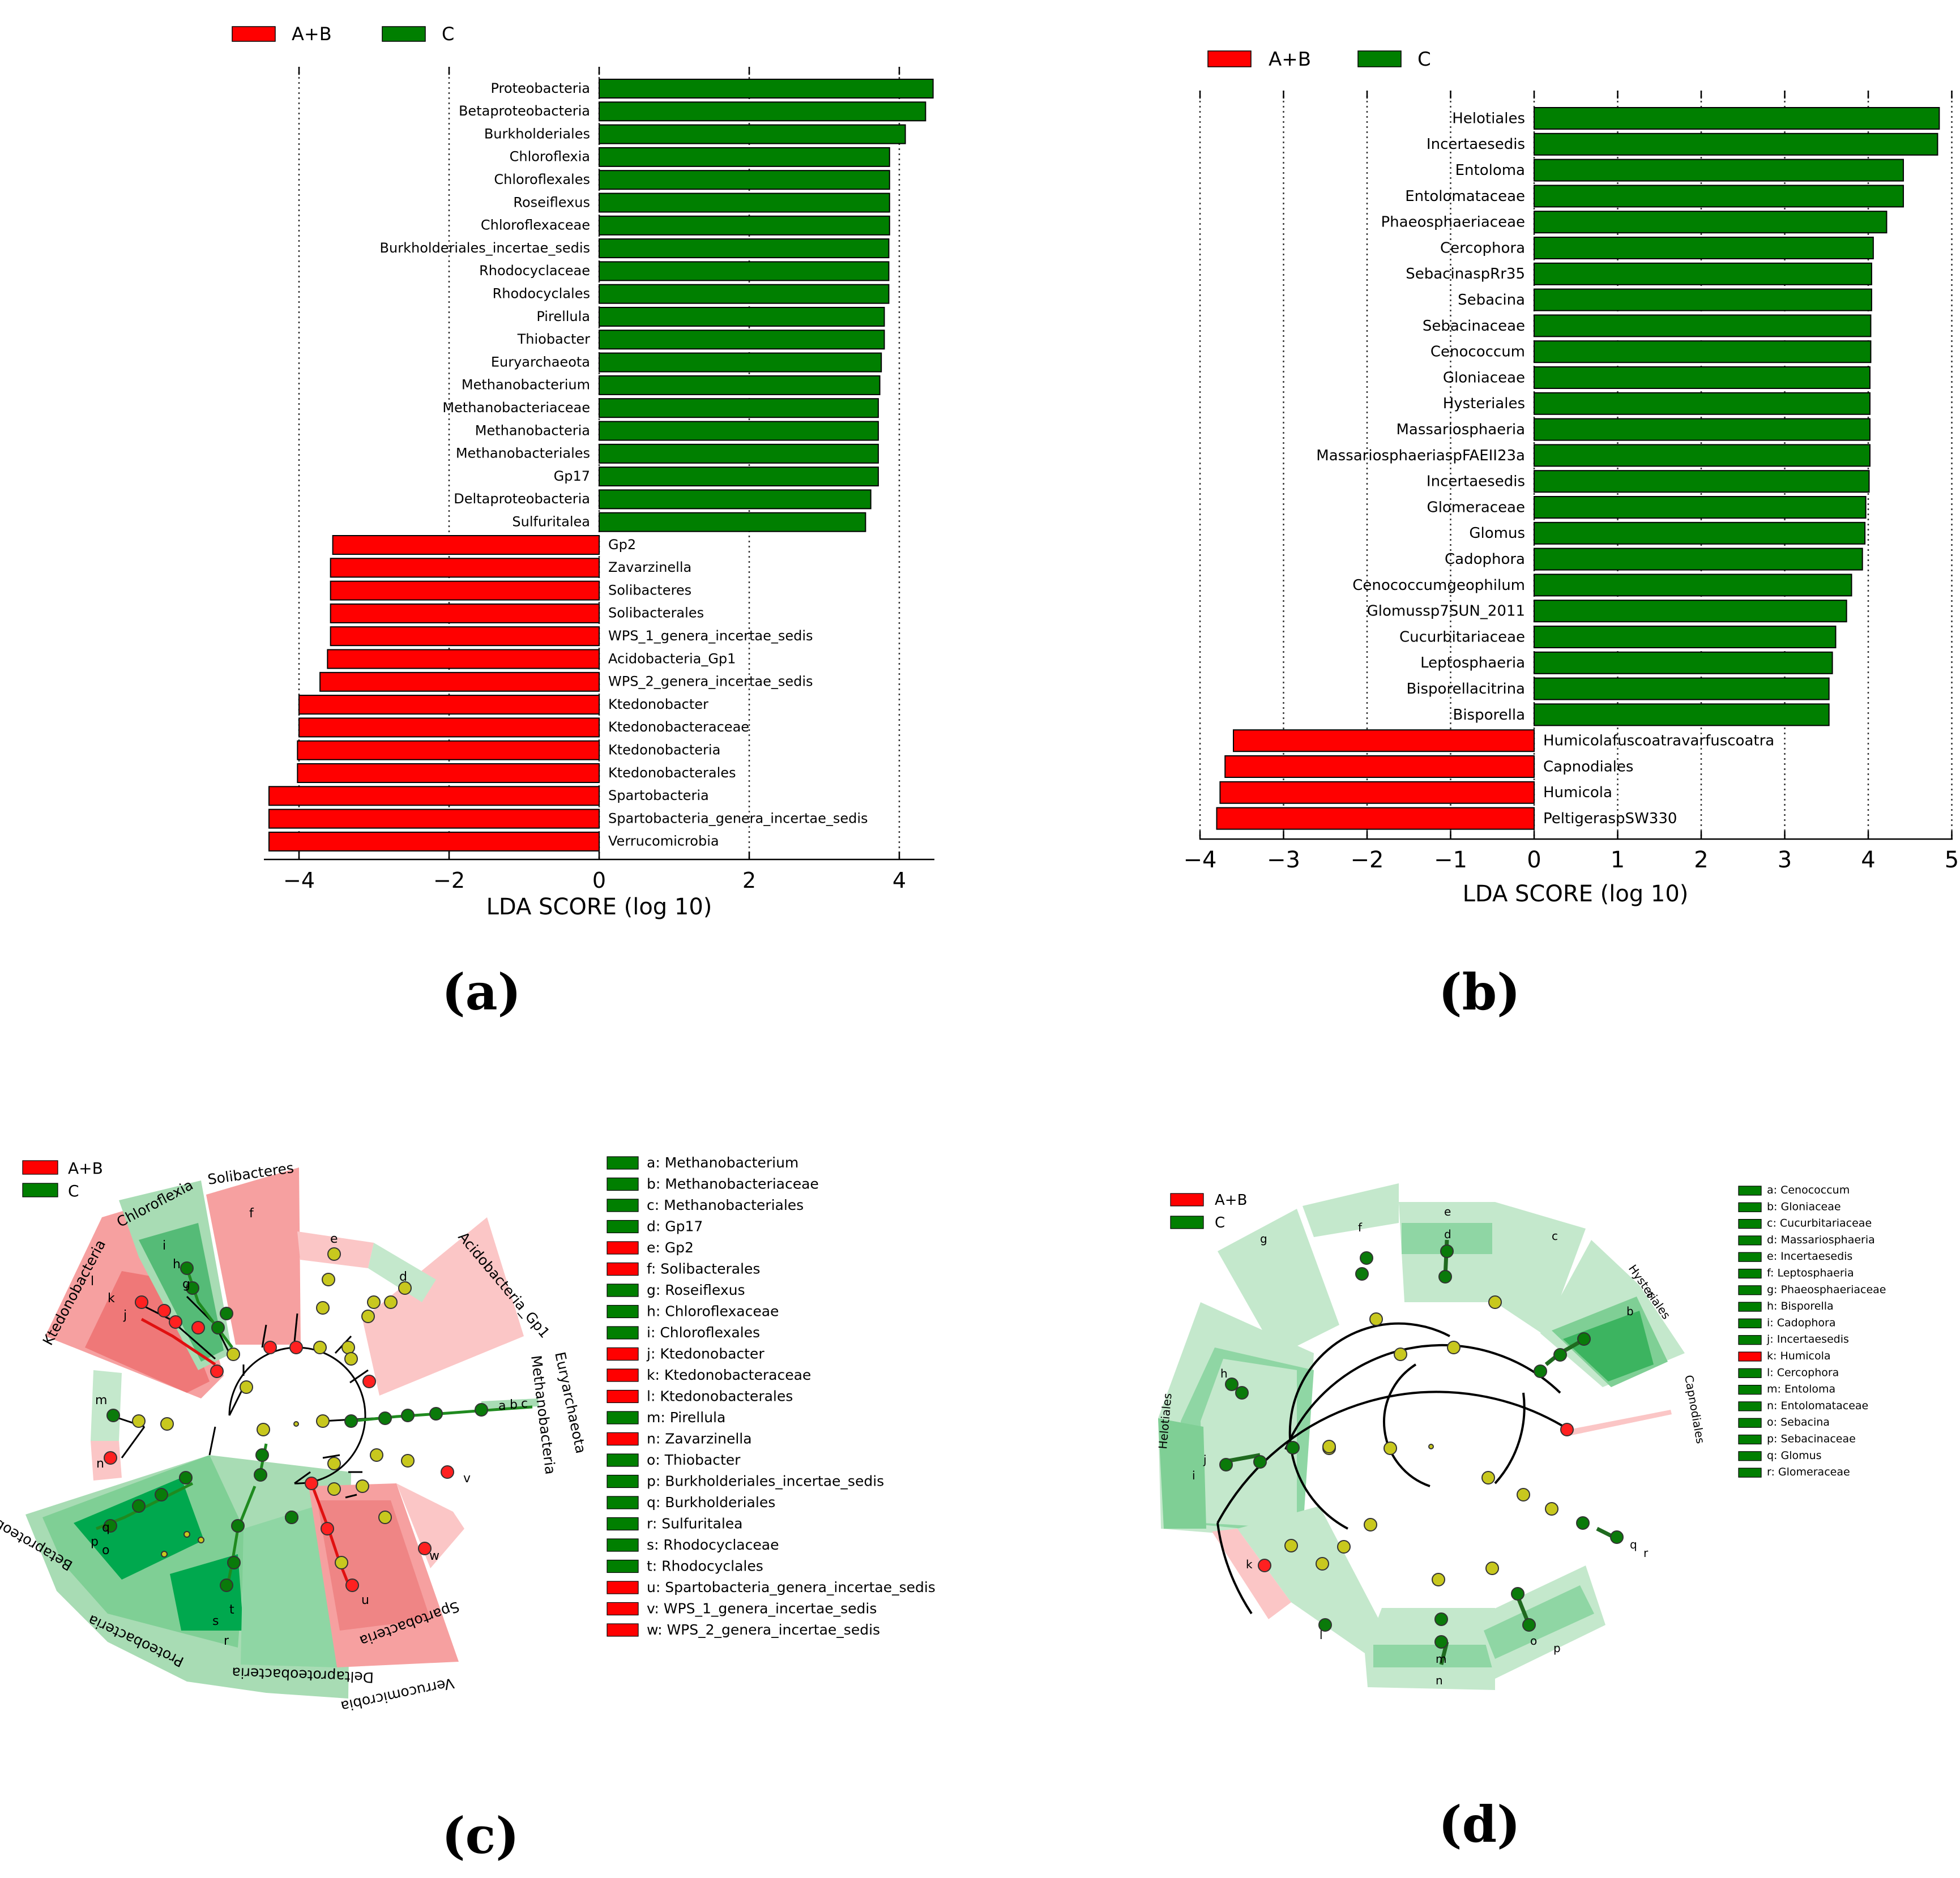 The height and width of the screenshot is (1878, 1960). I want to click on taxa-legend-label: m: Pirellula, so click(686, 1417).